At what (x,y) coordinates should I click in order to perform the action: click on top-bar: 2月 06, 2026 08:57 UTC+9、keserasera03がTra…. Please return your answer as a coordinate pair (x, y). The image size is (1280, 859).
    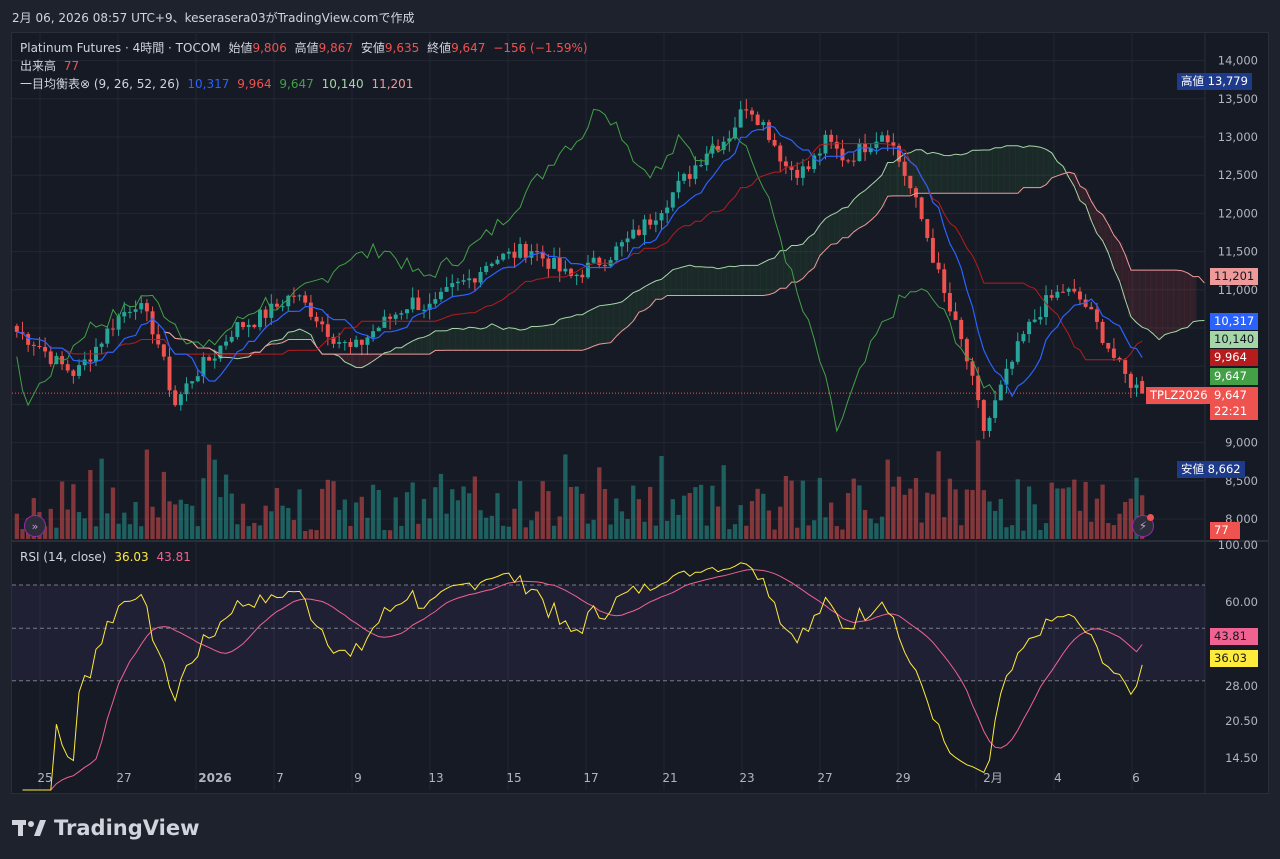
    Looking at the image, I should click on (640, 16).